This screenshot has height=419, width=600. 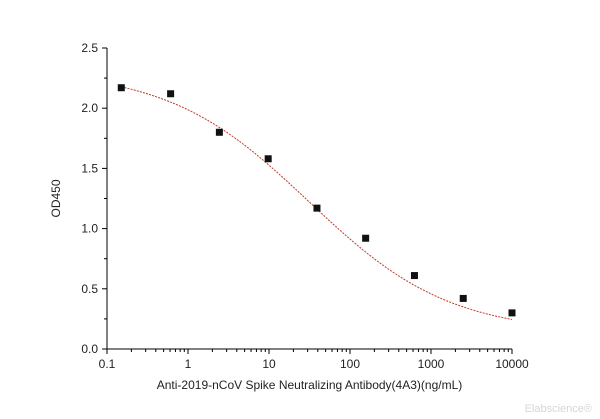 I want to click on x-tick-label: 10, so click(x=269, y=364).